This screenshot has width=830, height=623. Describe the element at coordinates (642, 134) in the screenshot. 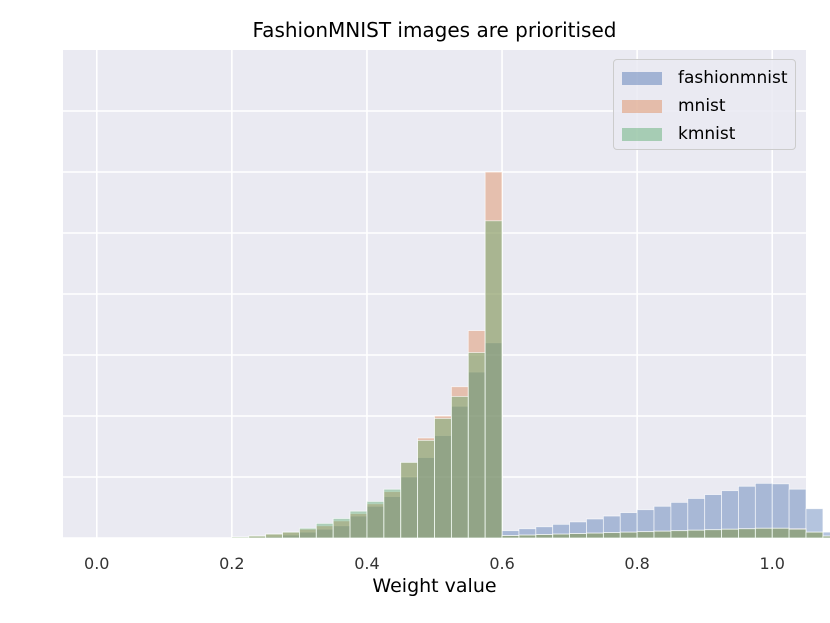

I see `legend-swatch-kmnist` at that location.